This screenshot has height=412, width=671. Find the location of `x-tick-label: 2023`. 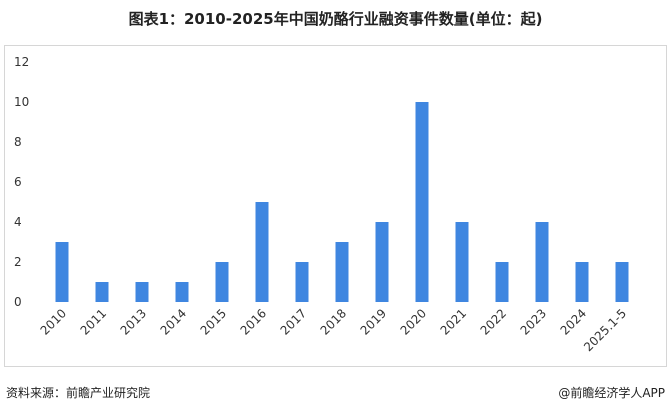

x-tick-label: 2023 is located at coordinates (533, 321).